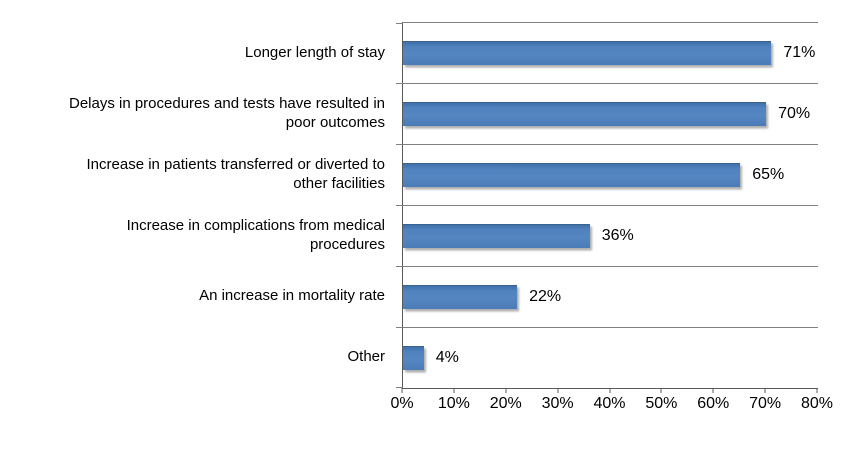  Describe the element at coordinates (505, 403) in the screenshot. I see `value-axis-tick-label: 20%` at that location.